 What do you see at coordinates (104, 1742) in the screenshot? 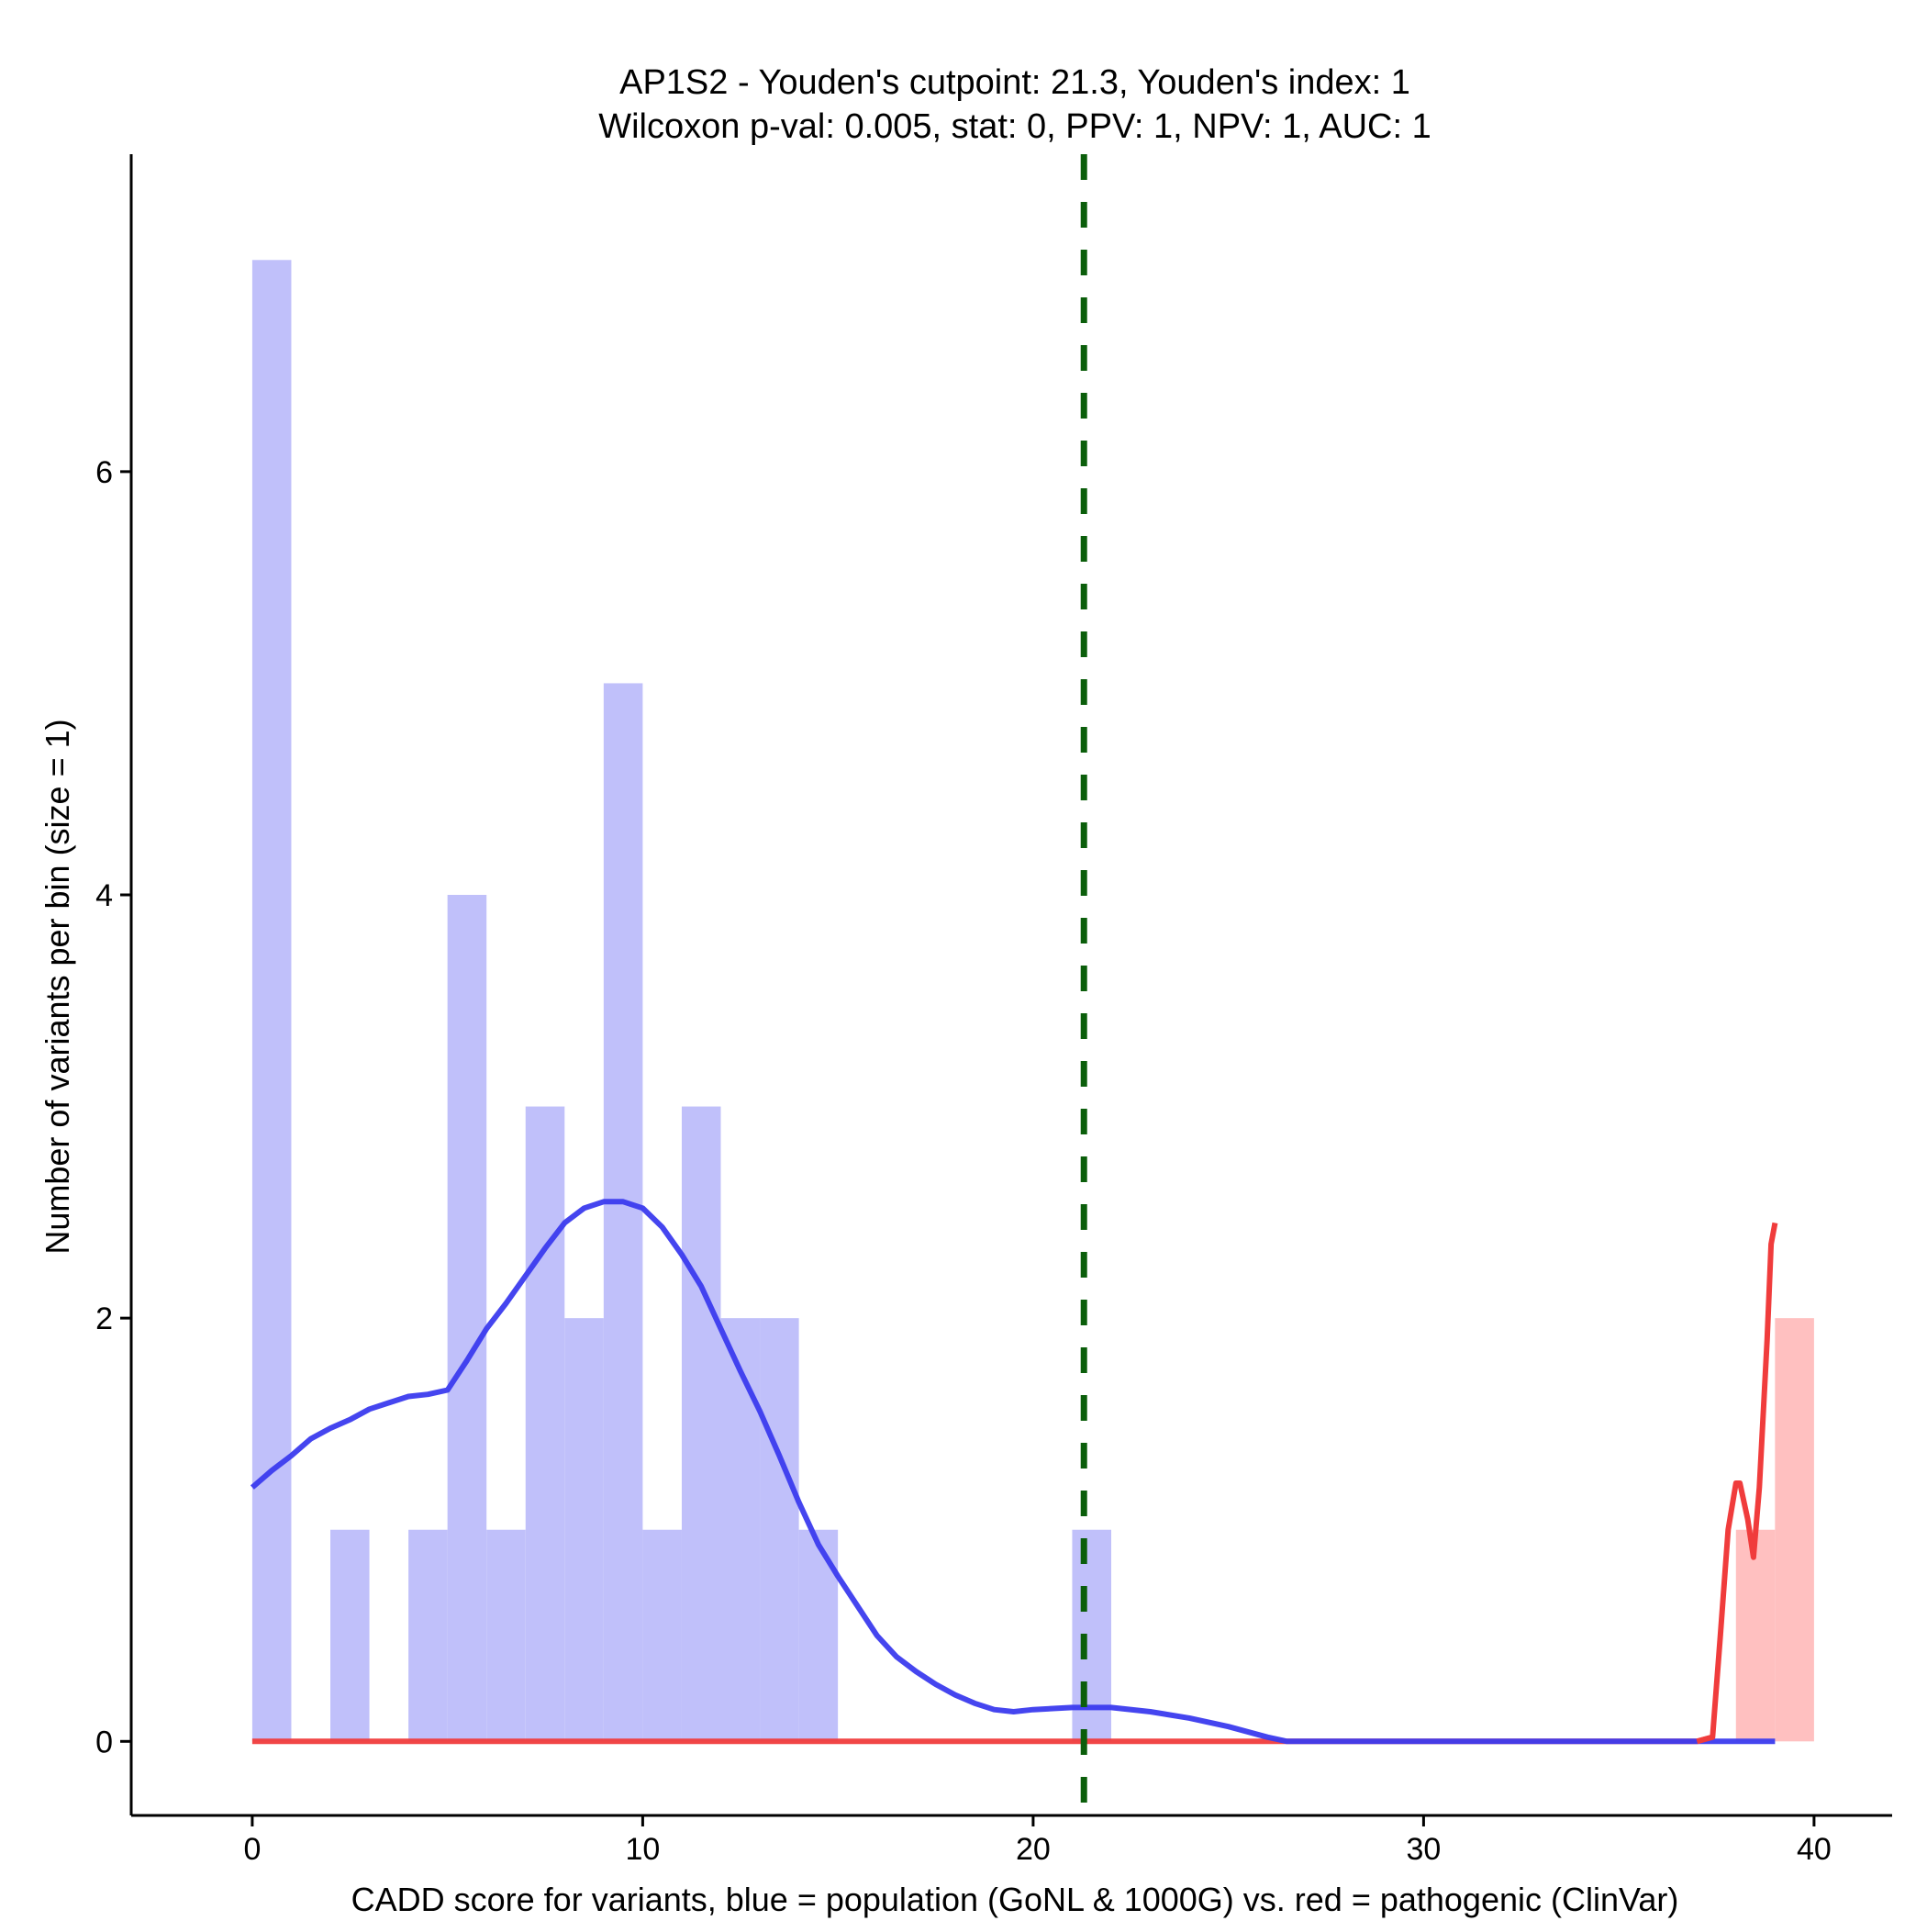
I see `y-tick-label: 0` at bounding box center [104, 1742].